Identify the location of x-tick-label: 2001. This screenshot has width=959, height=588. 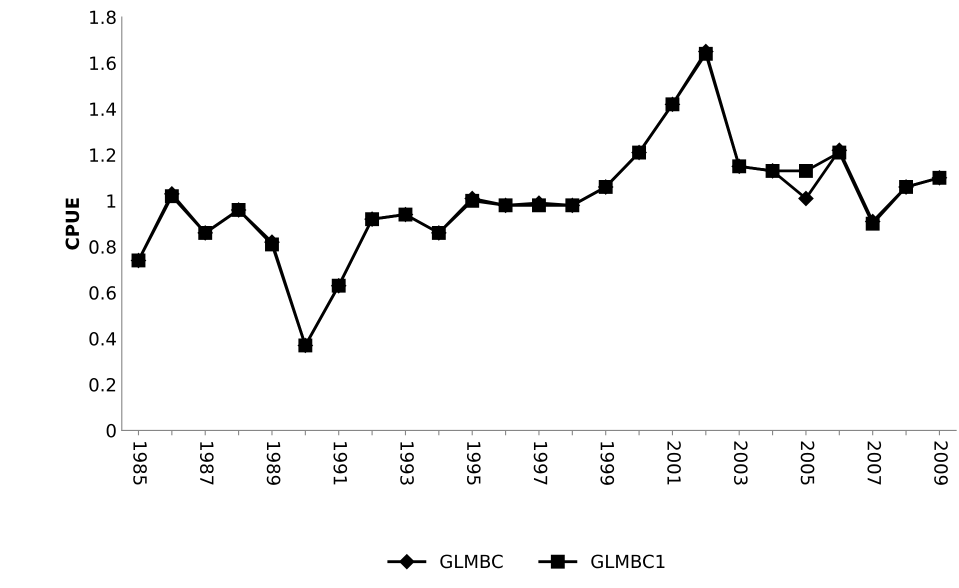
(674, 462).